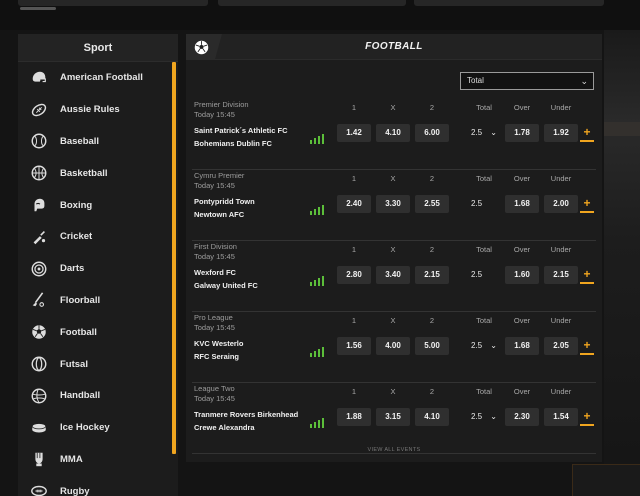  I want to click on away-team: Bohemians Dublin FC, so click(233, 143).